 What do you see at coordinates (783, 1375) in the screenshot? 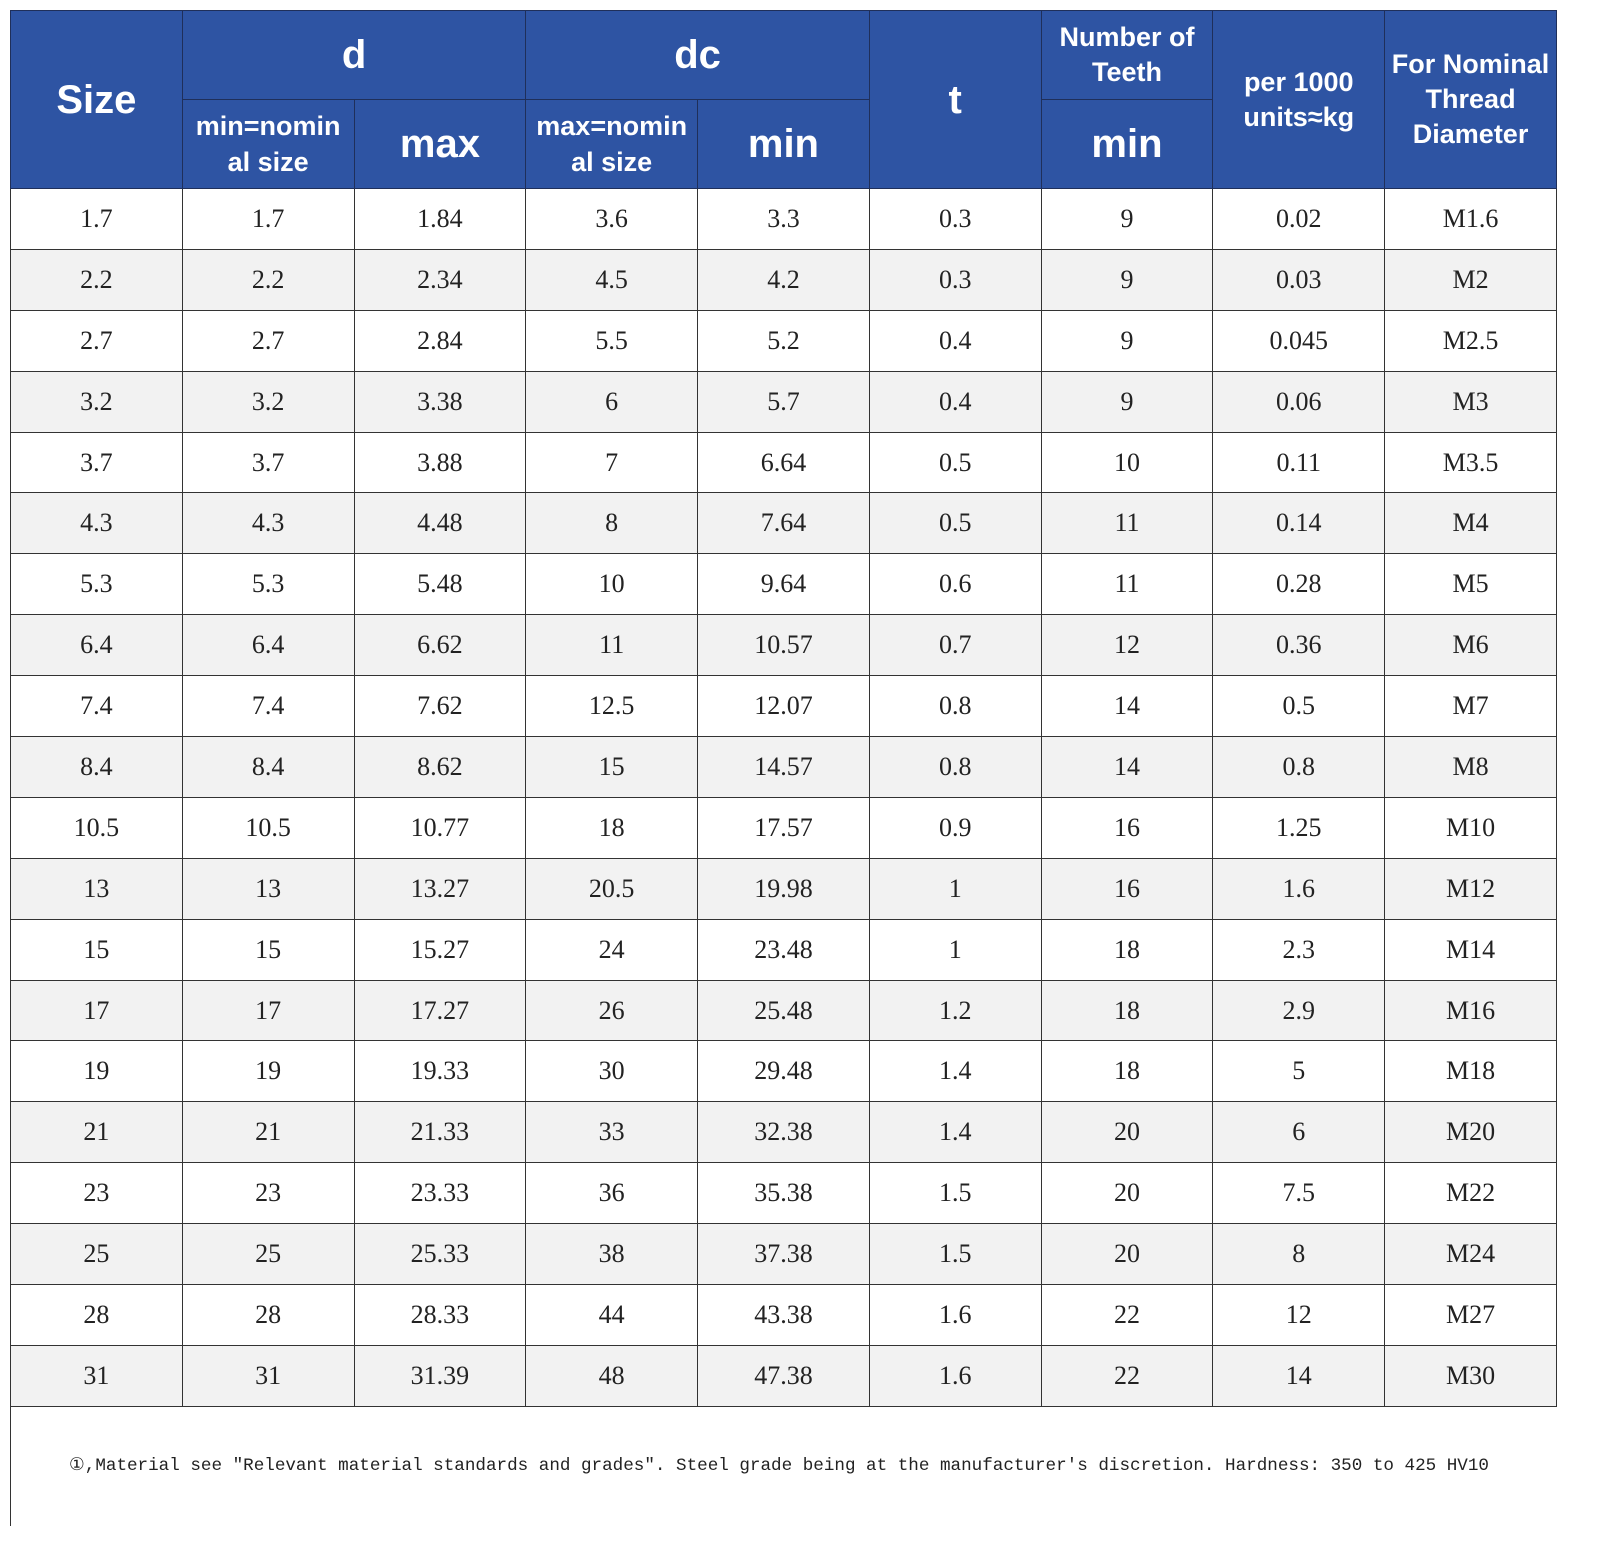
I see `table-cell: 47.38` at bounding box center [783, 1375].